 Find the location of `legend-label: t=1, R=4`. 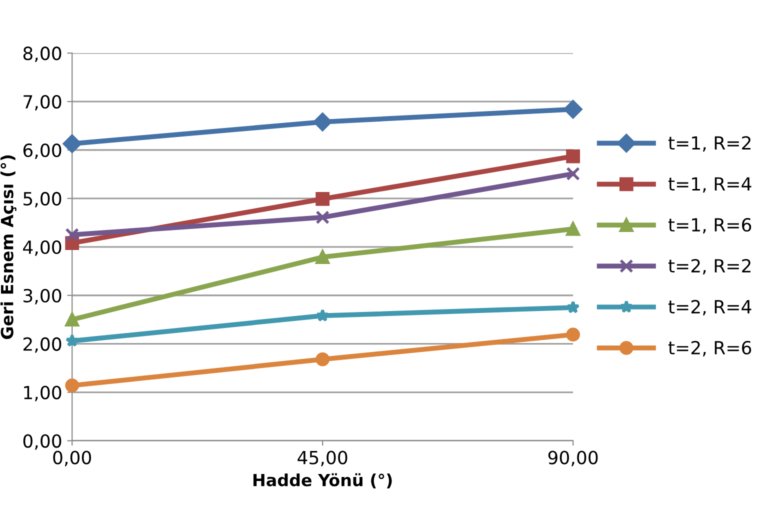

legend-label: t=1, R=4 is located at coordinates (710, 185).